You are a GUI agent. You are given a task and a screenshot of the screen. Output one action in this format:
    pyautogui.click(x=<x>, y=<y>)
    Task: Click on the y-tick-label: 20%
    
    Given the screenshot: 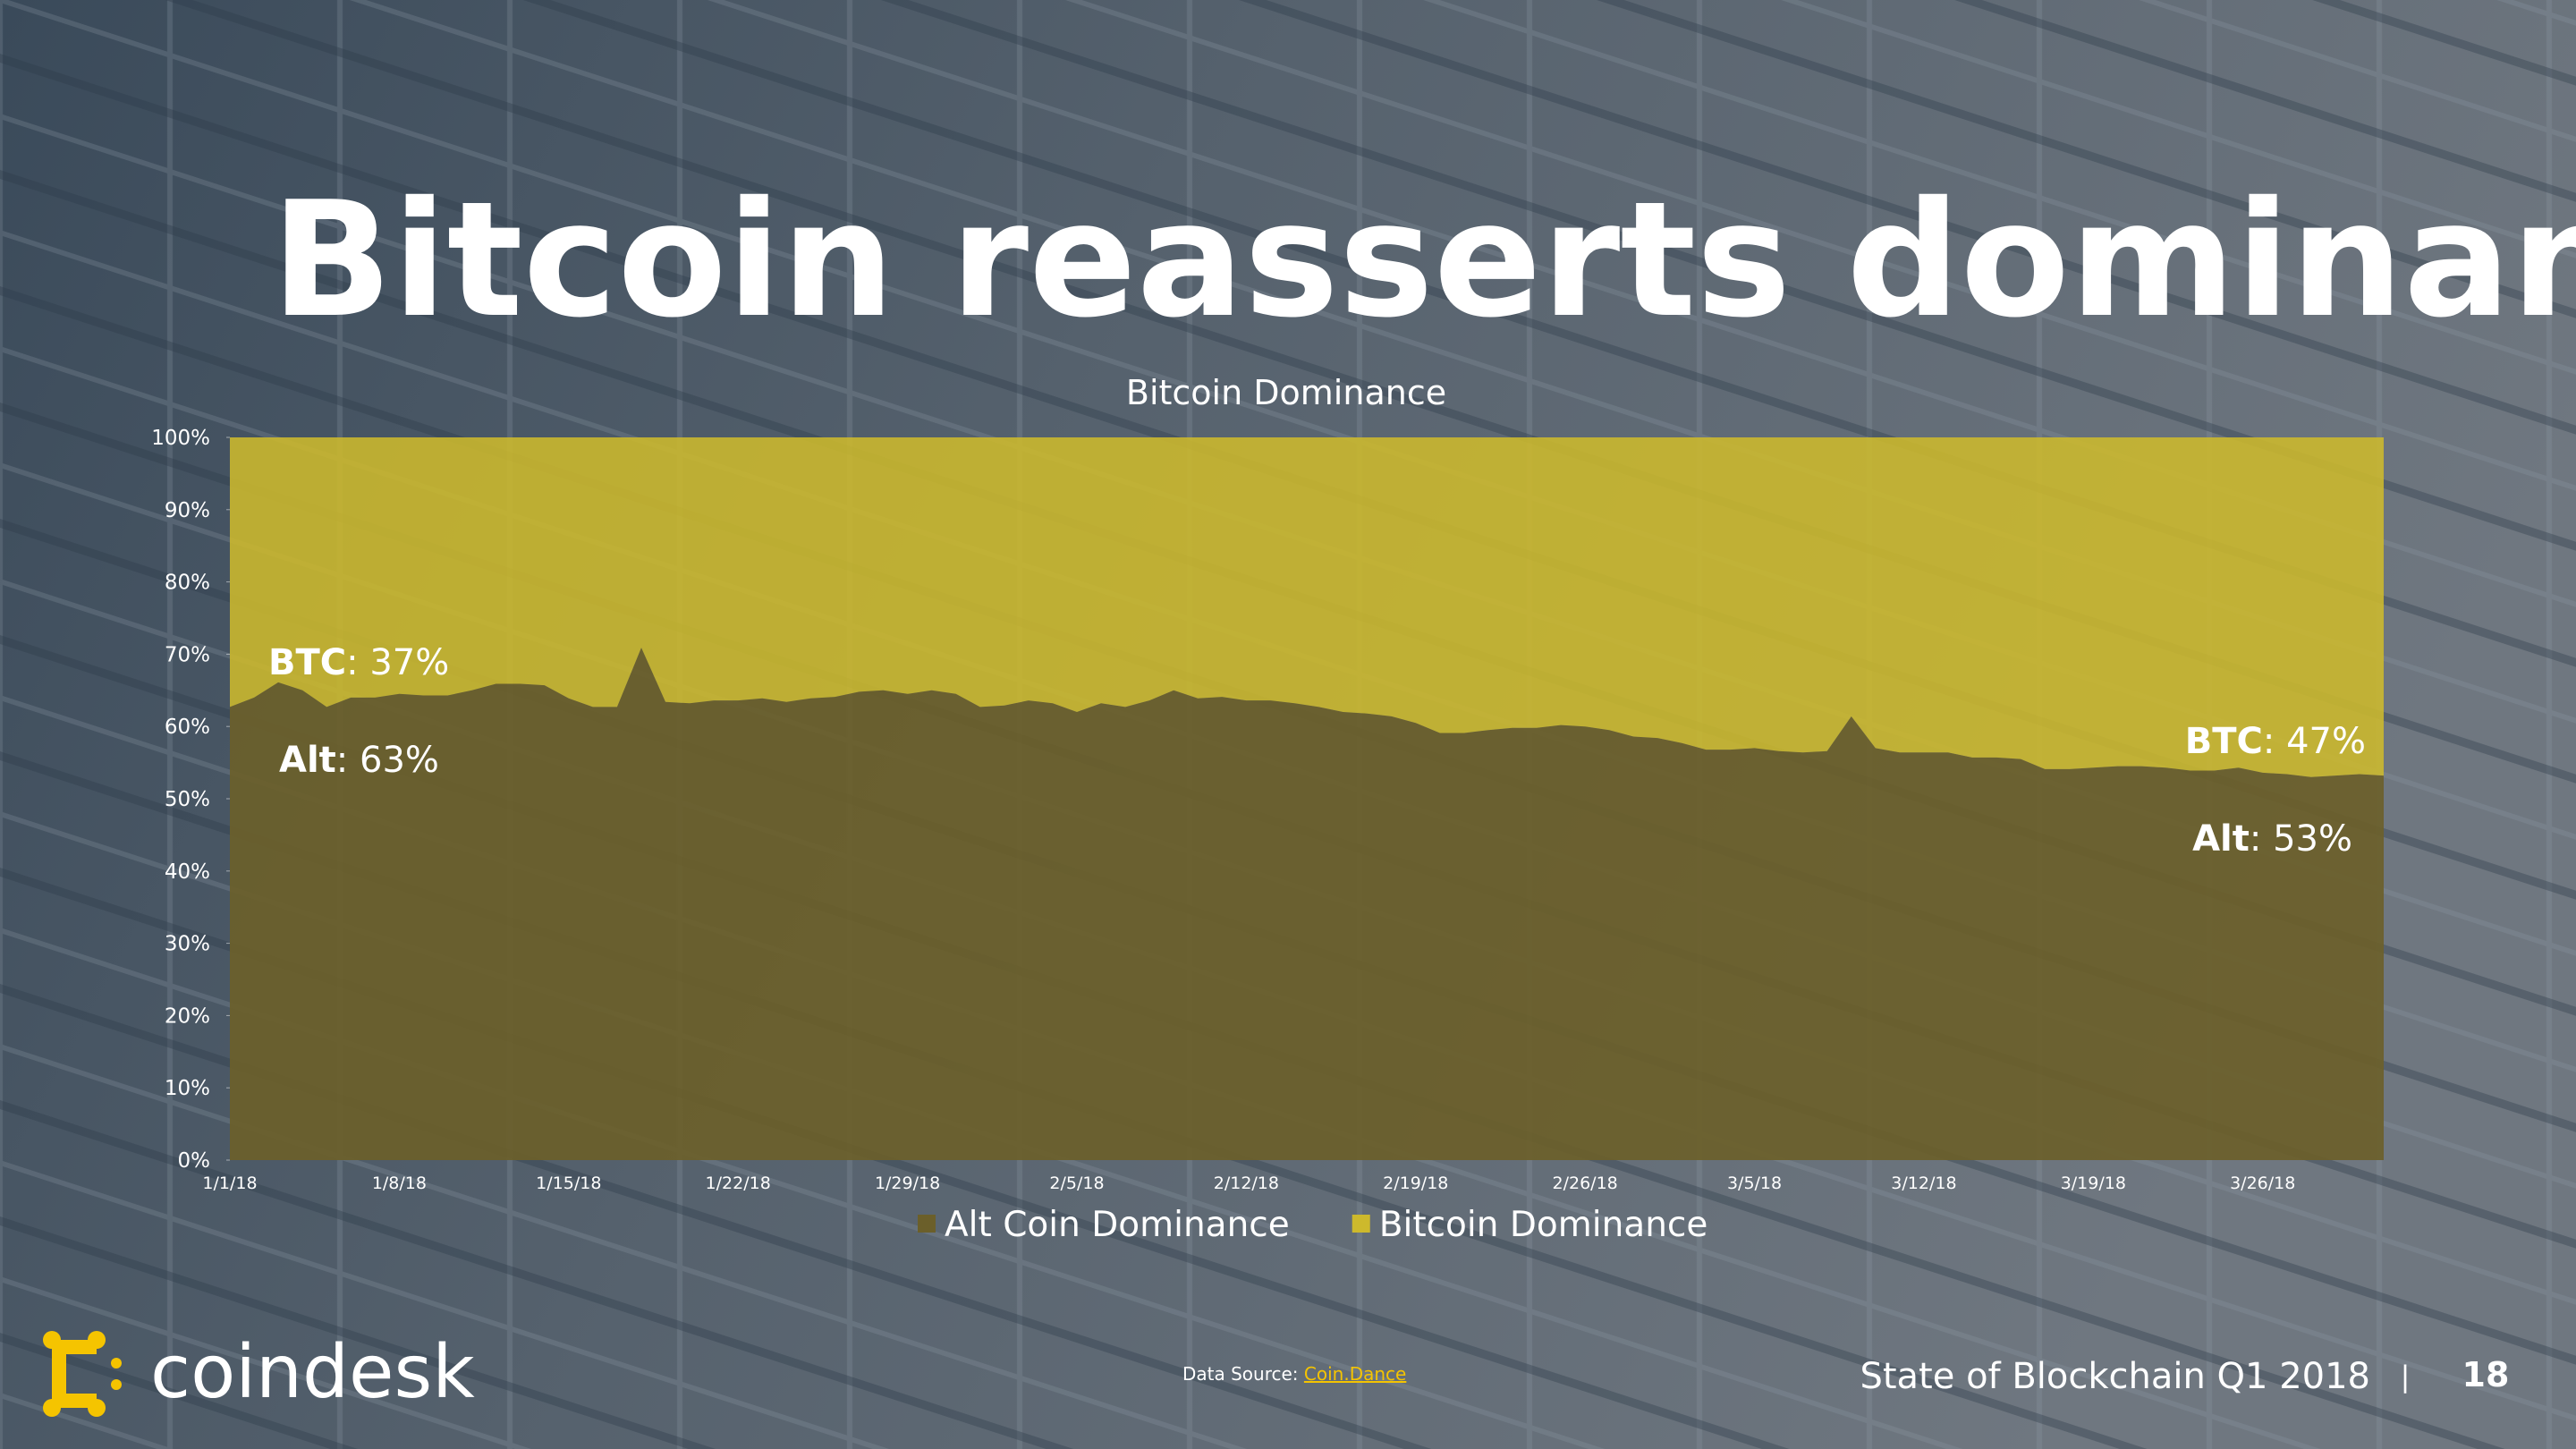 What is the action you would take?
    pyautogui.click(x=187, y=1016)
    